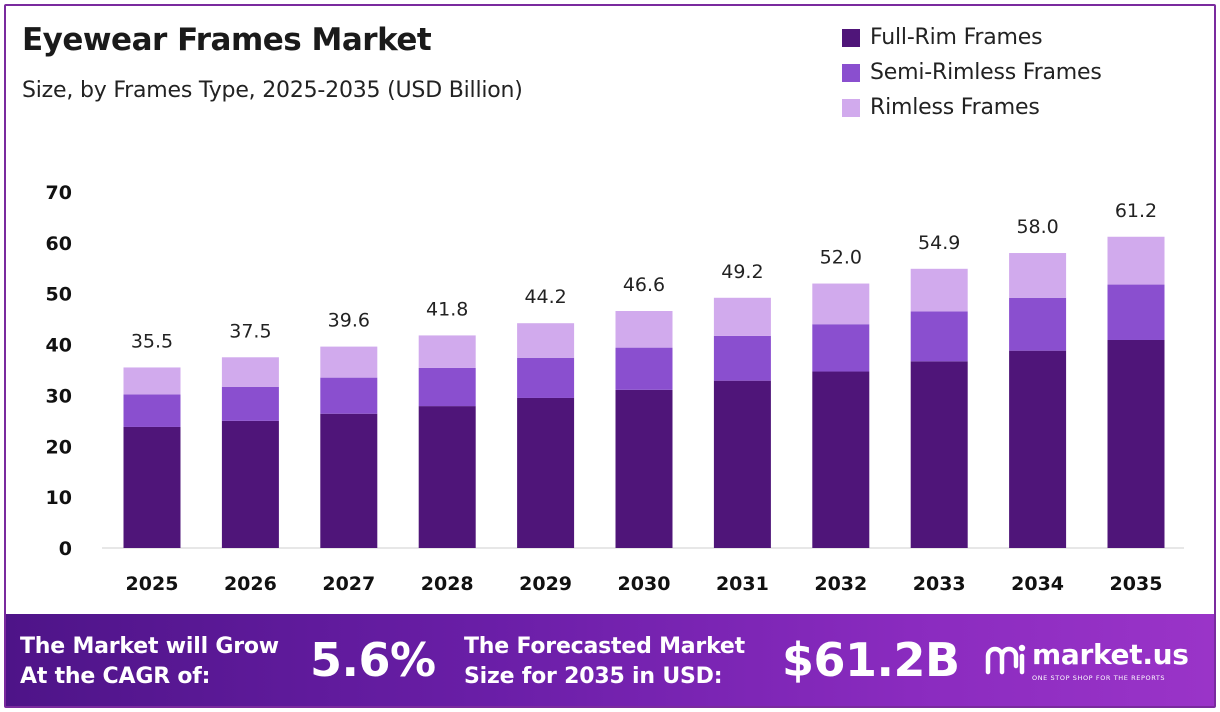 The height and width of the screenshot is (712, 1220). Describe the element at coordinates (65, 549) in the screenshot. I see `y-tick-label: 0` at that location.